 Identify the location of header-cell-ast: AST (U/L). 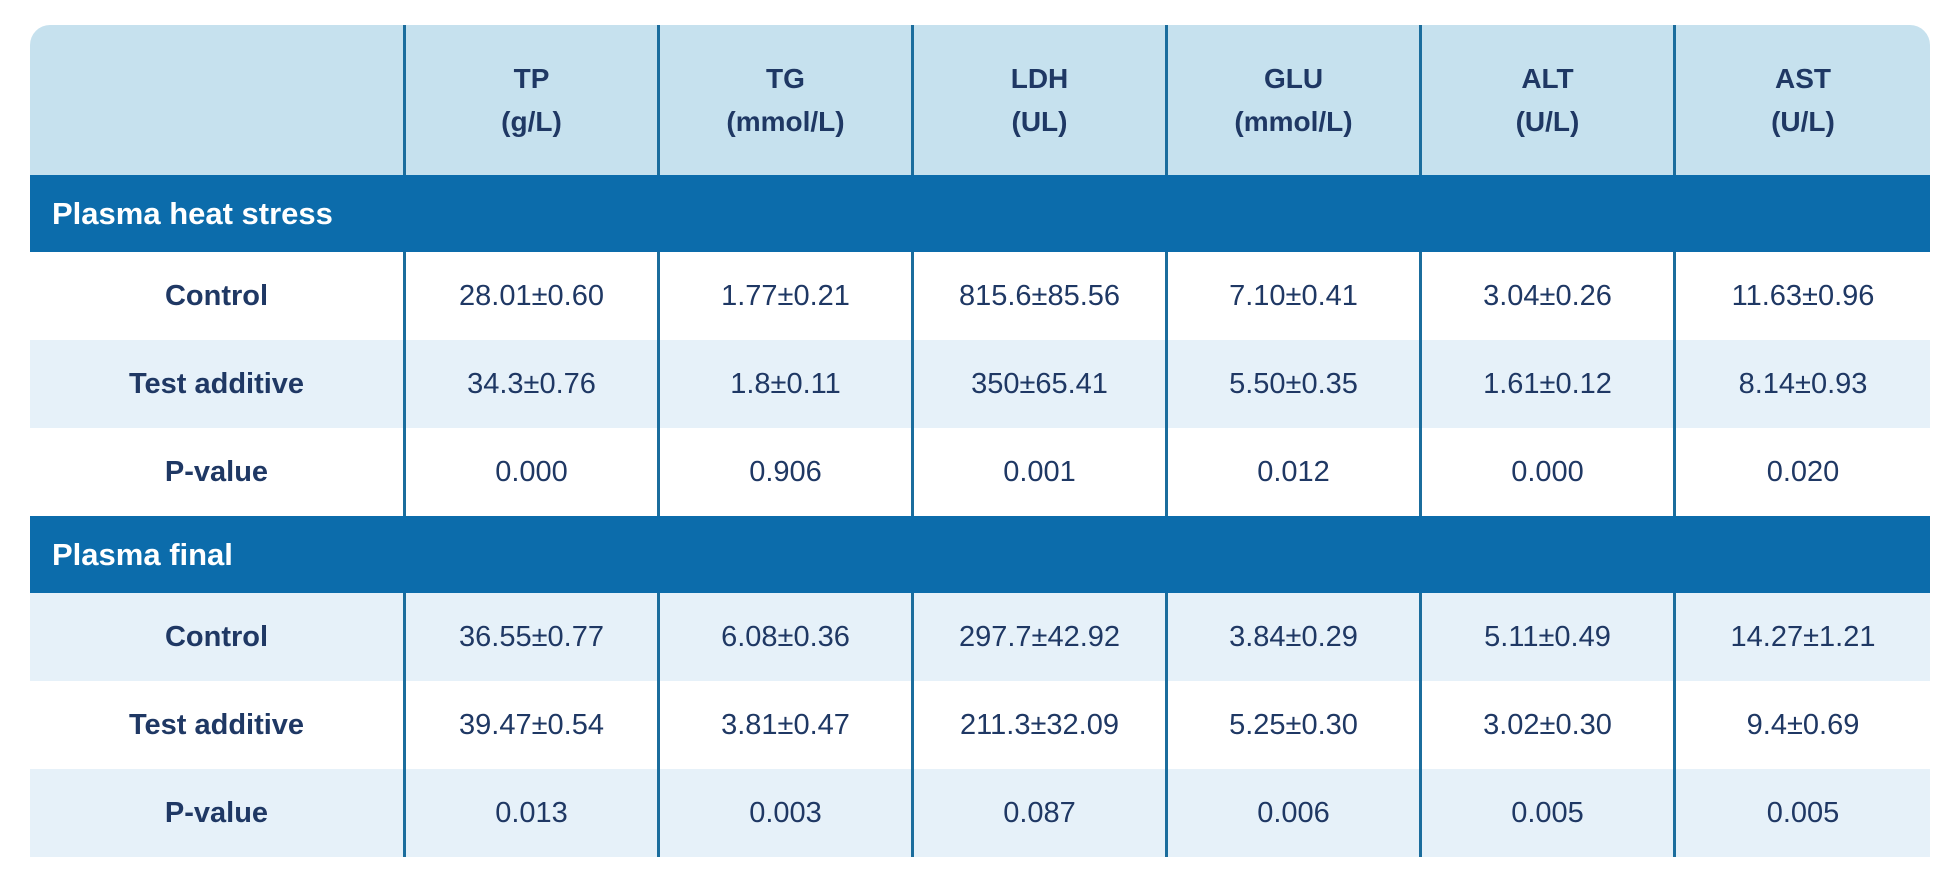
(1803, 100).